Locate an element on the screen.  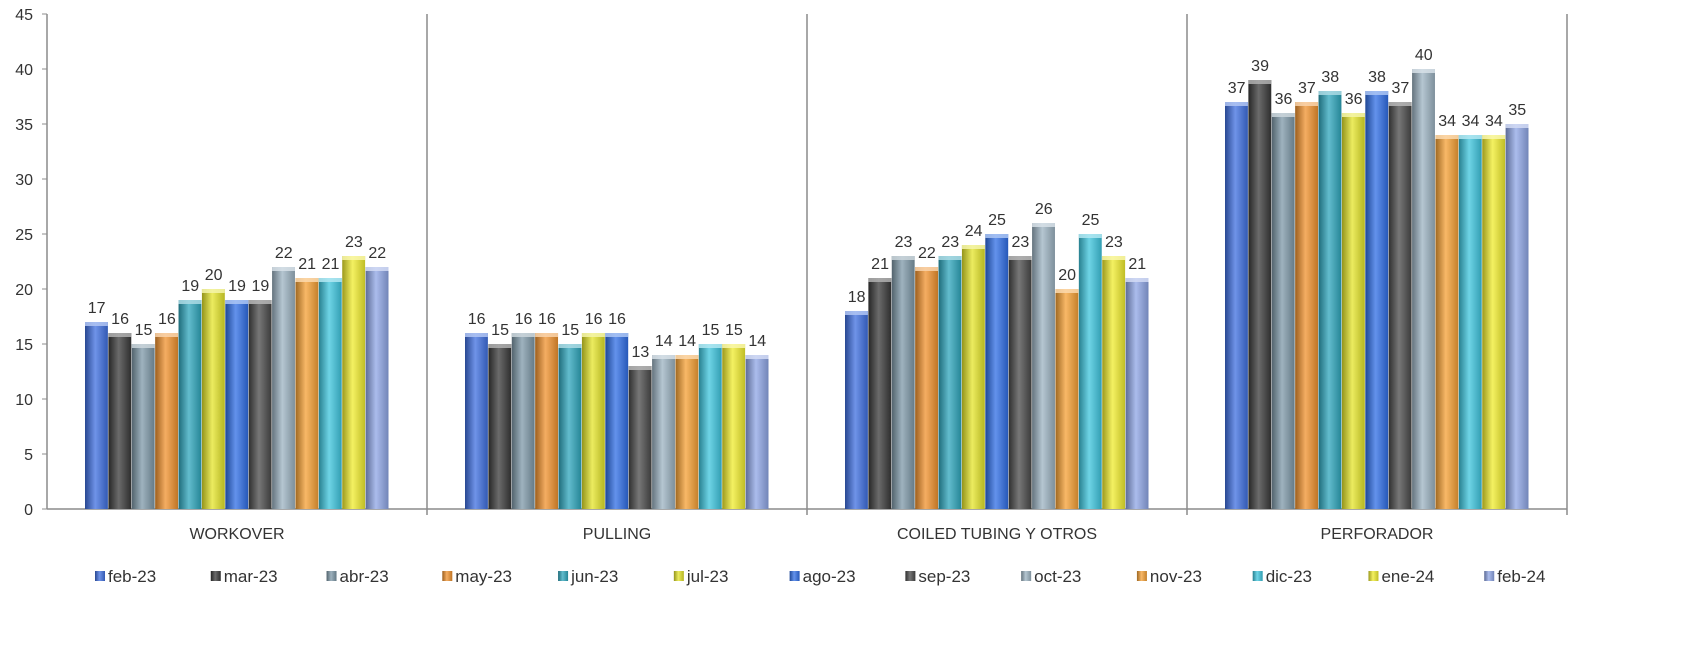
data-label-workover-dic-23: 21 is located at coordinates (331, 264).